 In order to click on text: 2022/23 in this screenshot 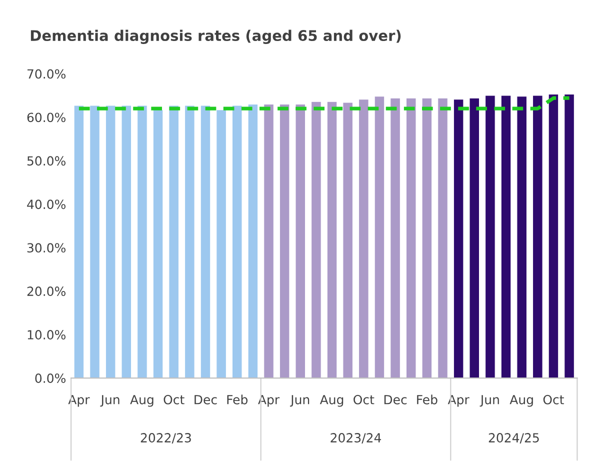, I will do `click(165, 438)`.